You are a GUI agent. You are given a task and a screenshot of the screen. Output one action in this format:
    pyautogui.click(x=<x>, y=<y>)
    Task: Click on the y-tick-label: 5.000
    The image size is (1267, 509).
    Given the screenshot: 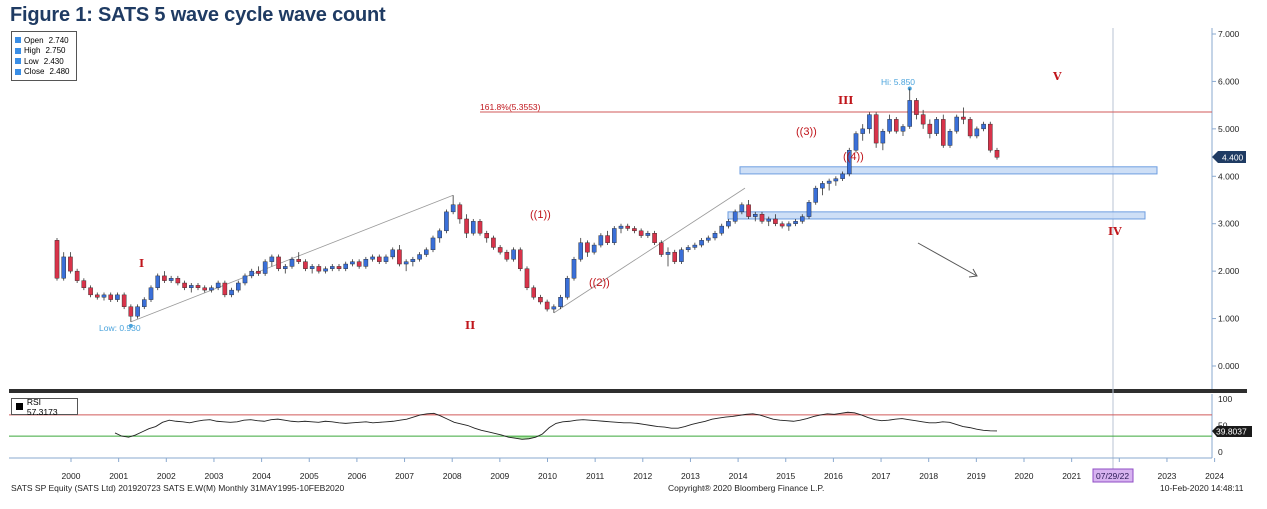 What is the action you would take?
    pyautogui.click(x=1229, y=129)
    